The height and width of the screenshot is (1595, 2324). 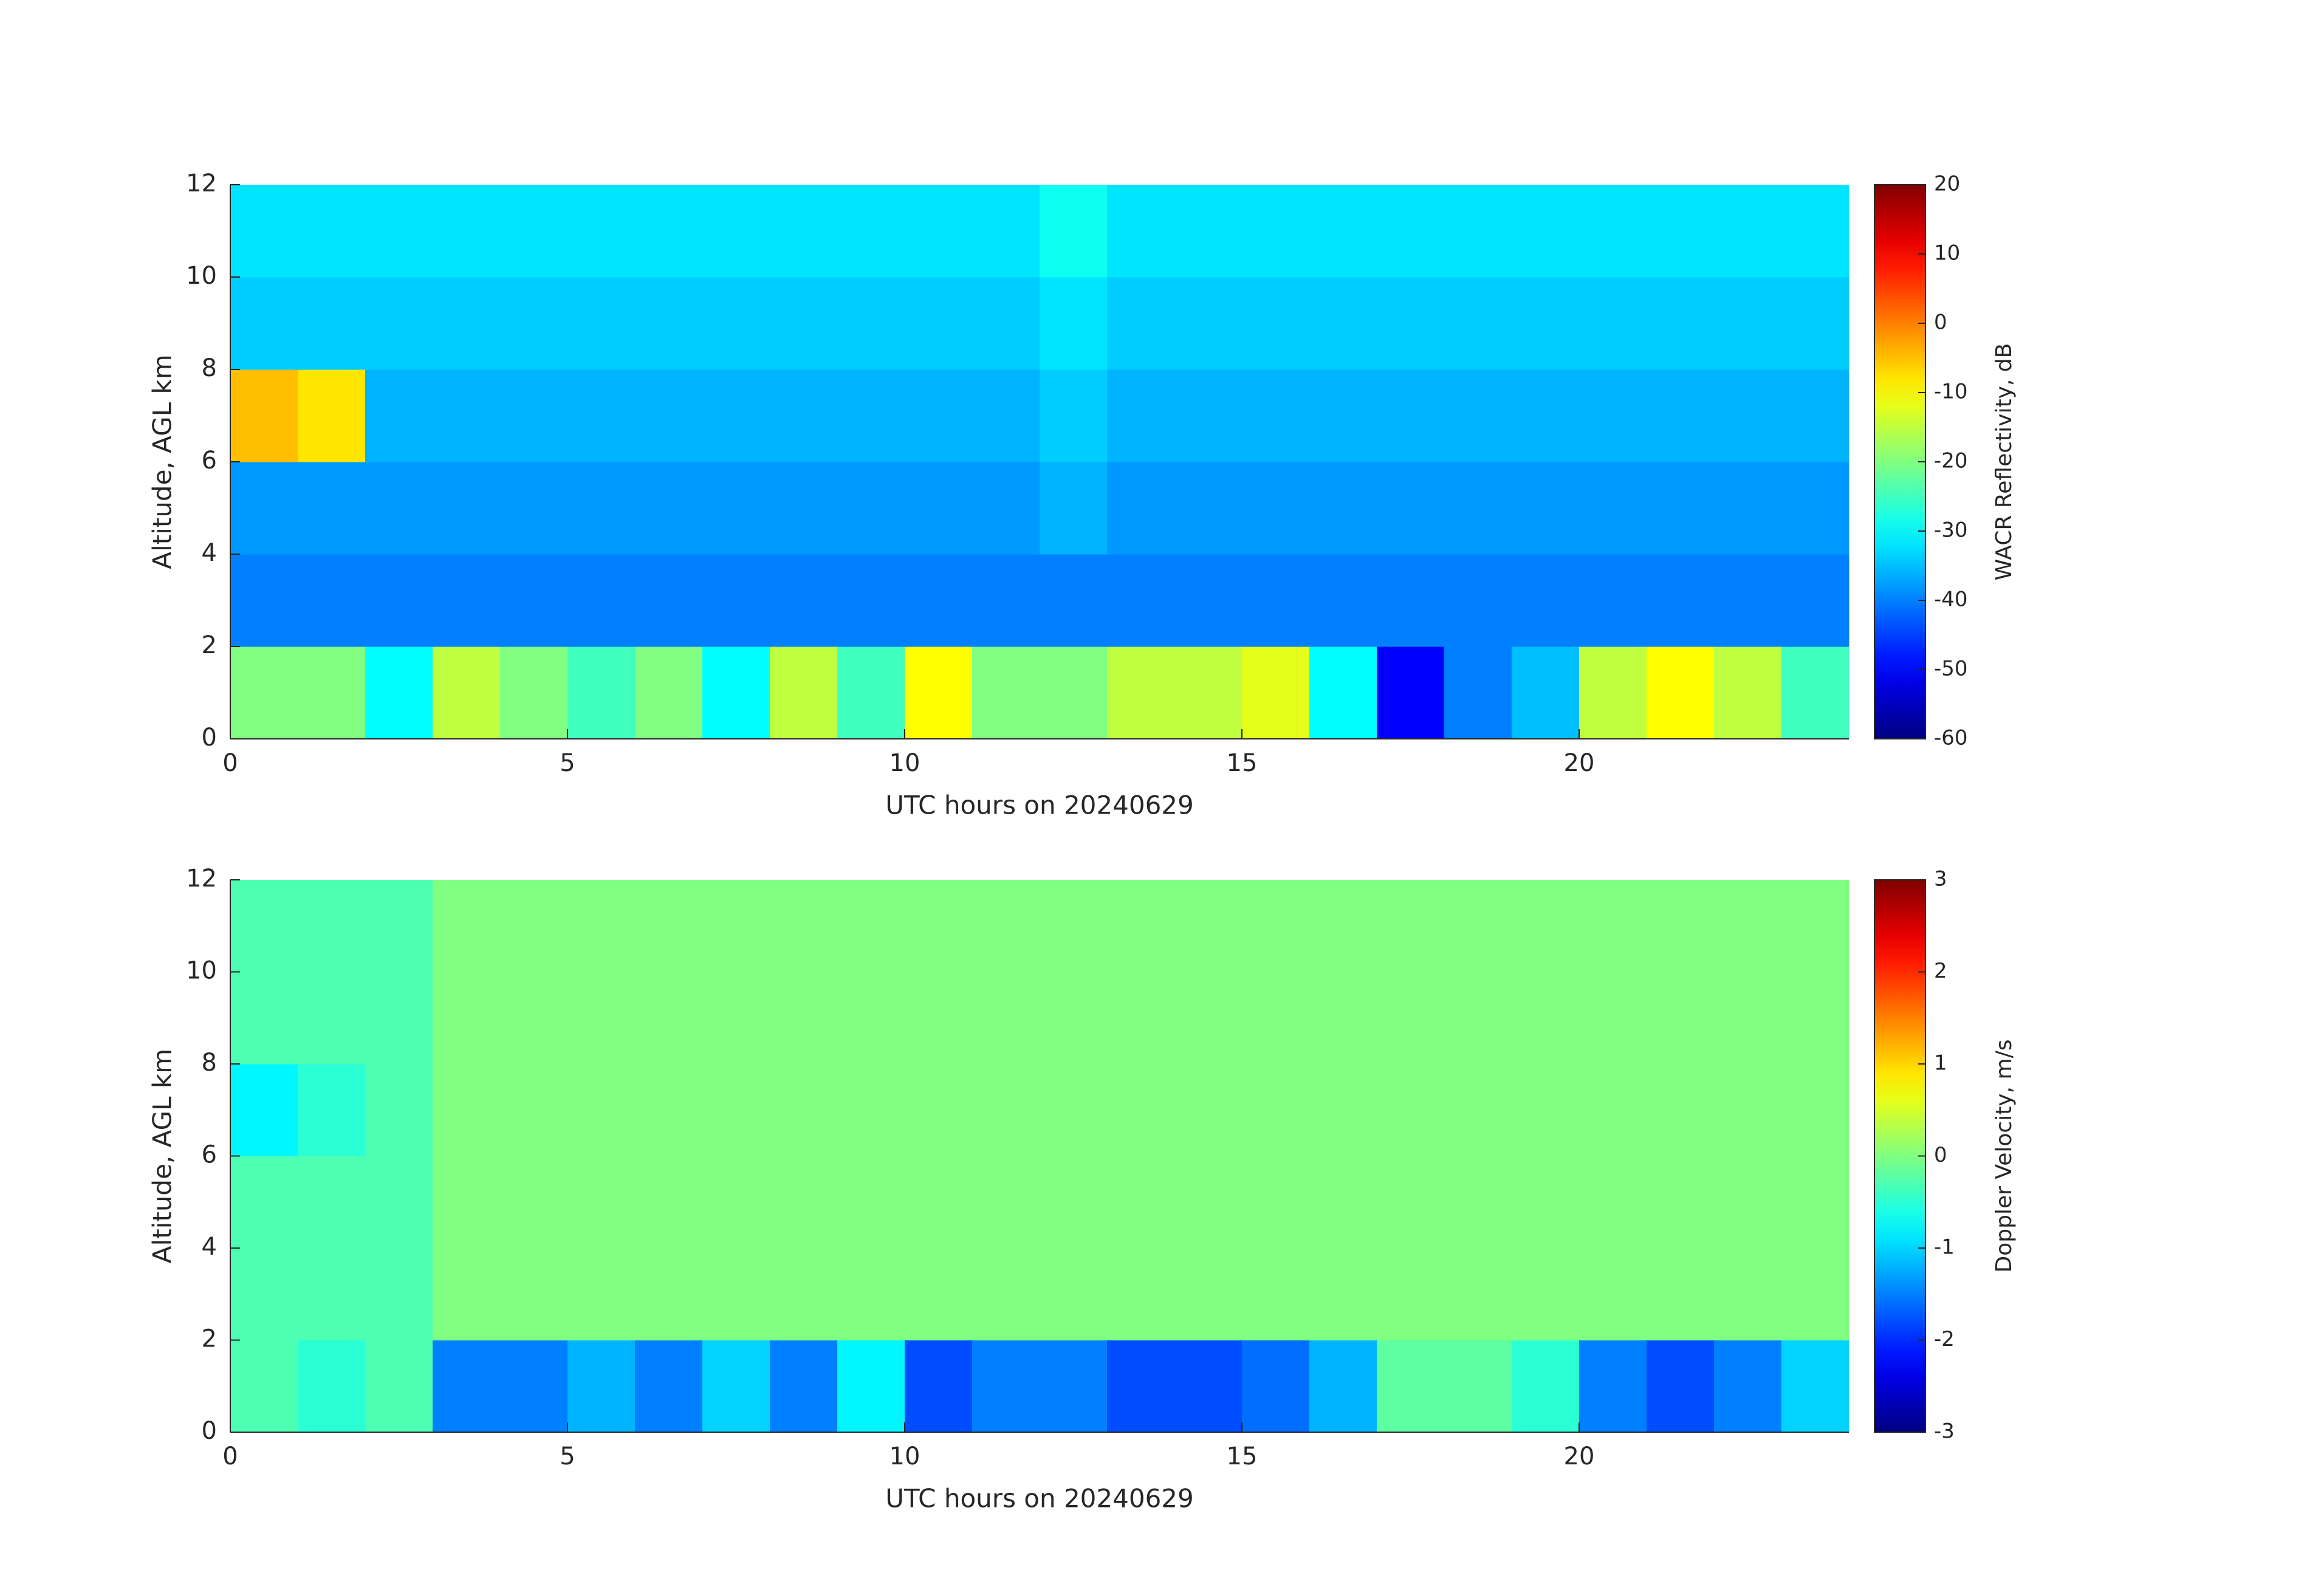 What do you see at coordinates (2005, 1156) in the screenshot?
I see `colorbar-label: Doppler Velocity, m/s` at bounding box center [2005, 1156].